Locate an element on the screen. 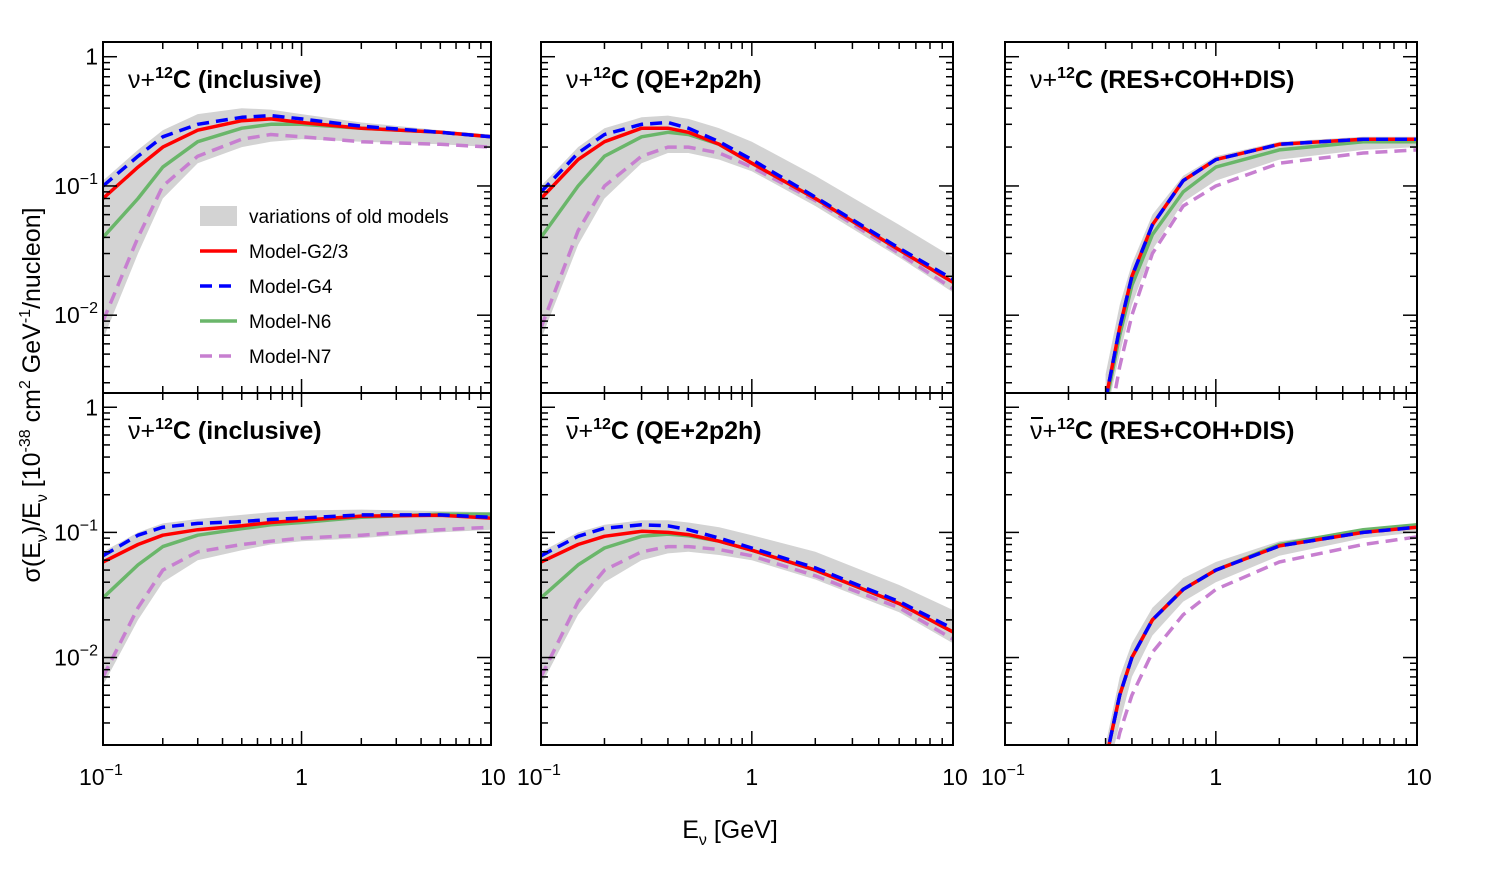  legend-label: variations of old models is located at coordinates (349, 217).